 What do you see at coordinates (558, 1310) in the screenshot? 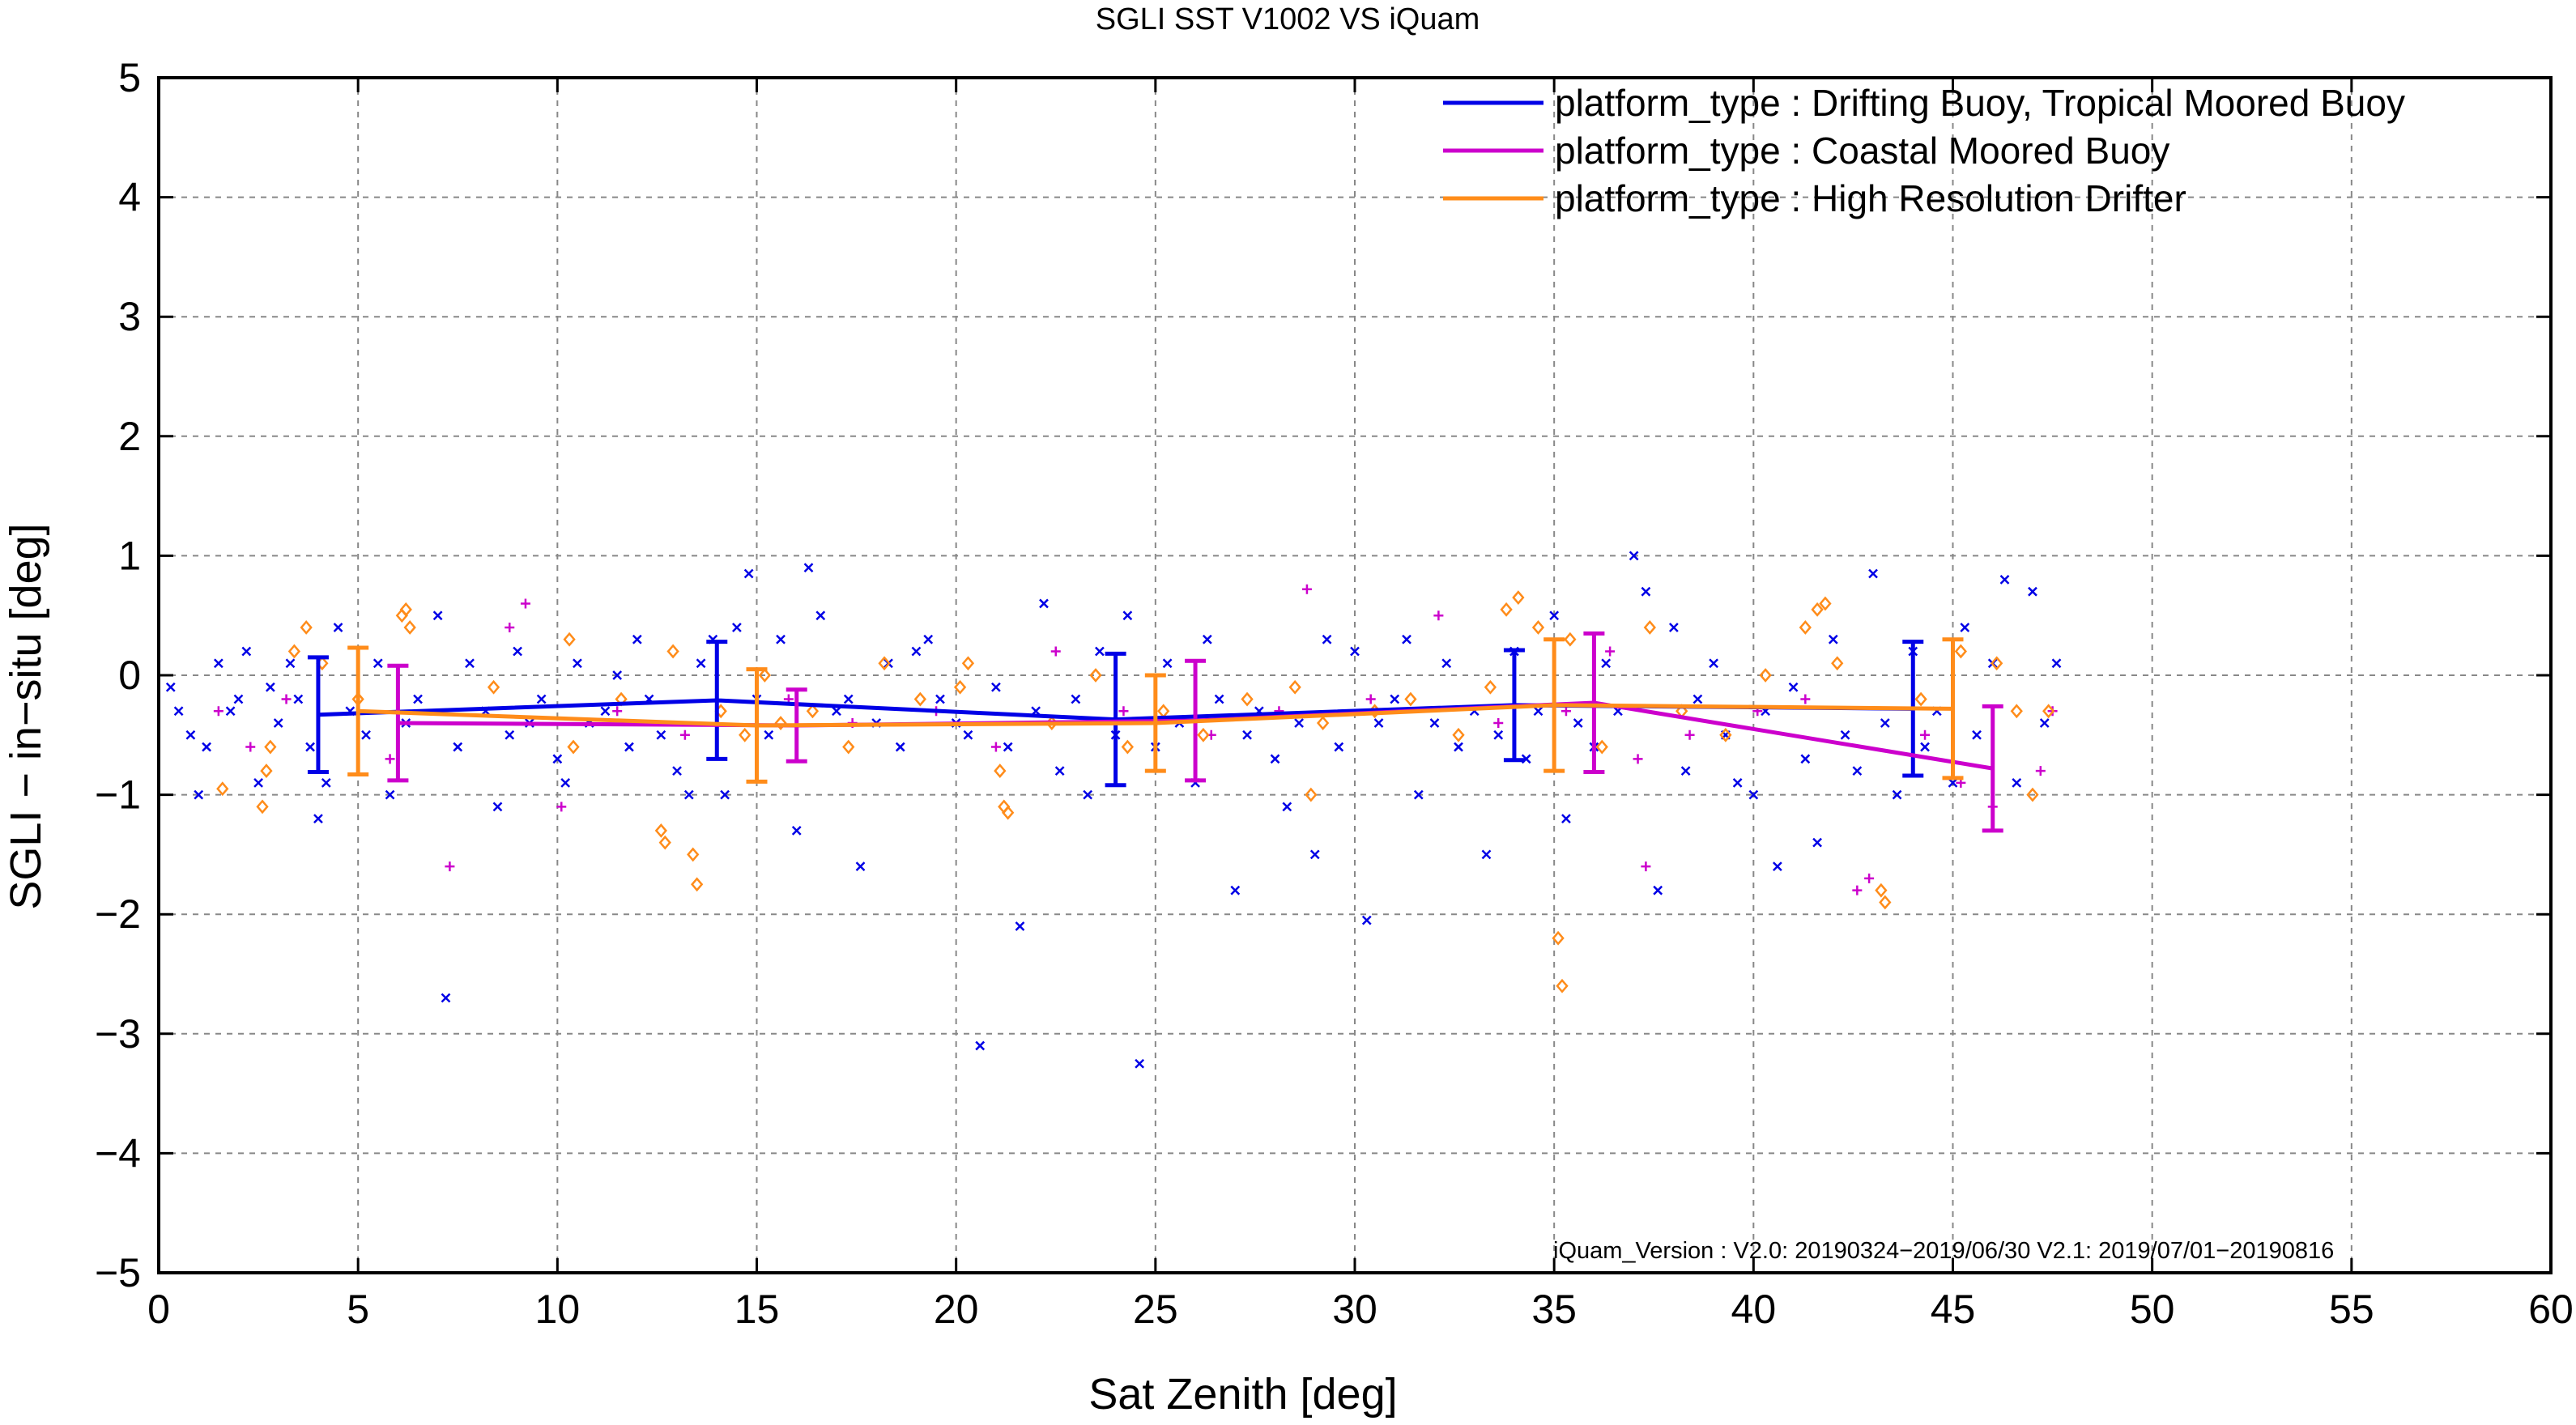
I see `x-tick-label: 10` at bounding box center [558, 1310].